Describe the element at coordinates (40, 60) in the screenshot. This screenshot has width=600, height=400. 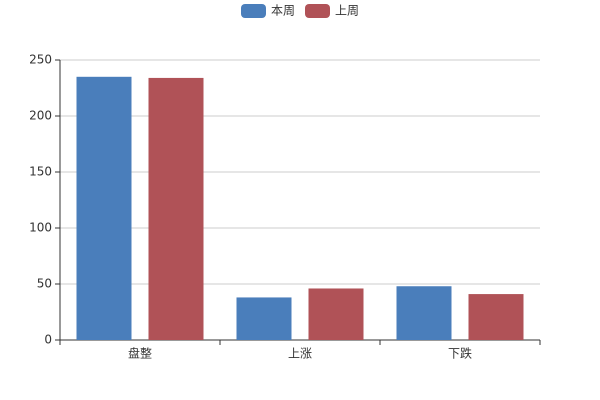
I see `y-tick-label: 250` at that location.